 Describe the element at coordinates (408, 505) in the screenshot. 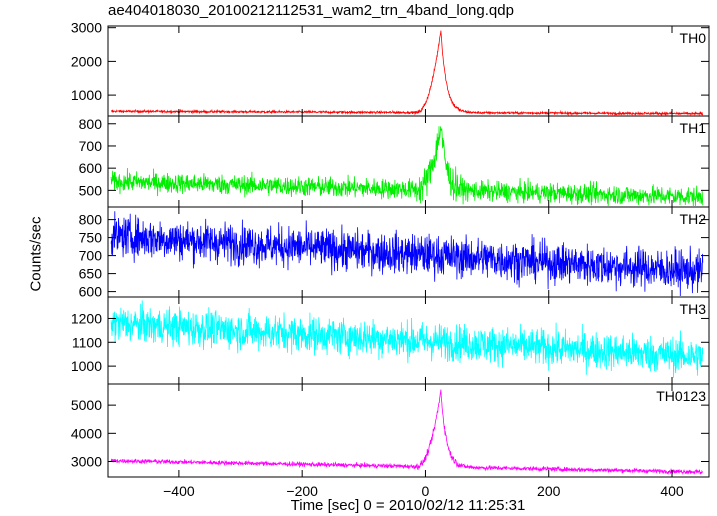

I see `x-axis-label: Time [sec] 0 = 2010/02/12 11:25:31` at that location.